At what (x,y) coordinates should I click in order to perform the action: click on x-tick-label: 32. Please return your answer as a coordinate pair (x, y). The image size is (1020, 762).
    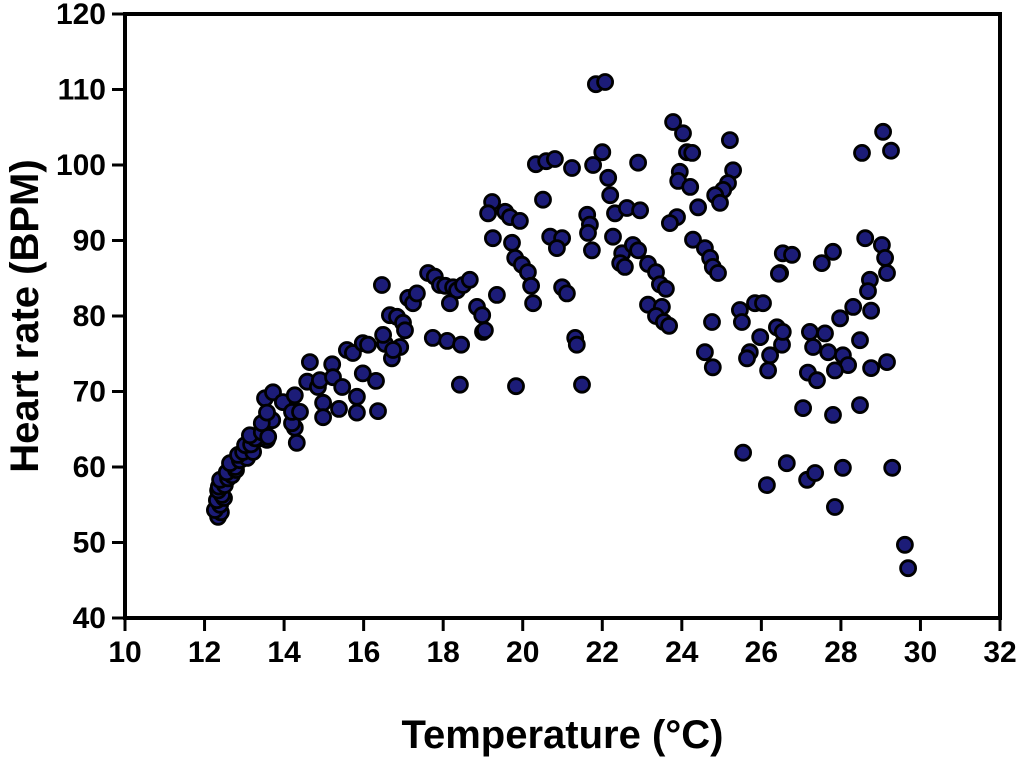
    Looking at the image, I should click on (999, 652).